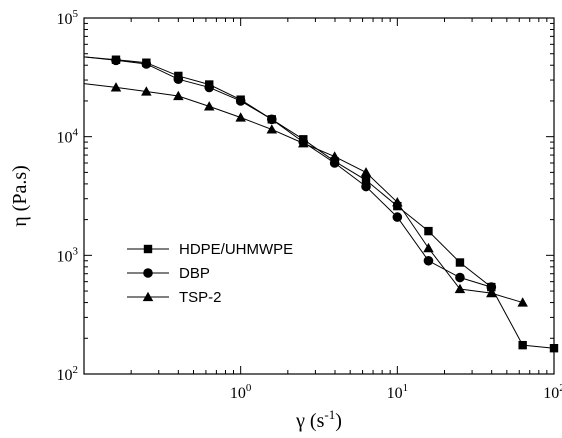  Describe the element at coordinates (241, 392) in the screenshot. I see `x-tick-label: 10⁰` at that location.